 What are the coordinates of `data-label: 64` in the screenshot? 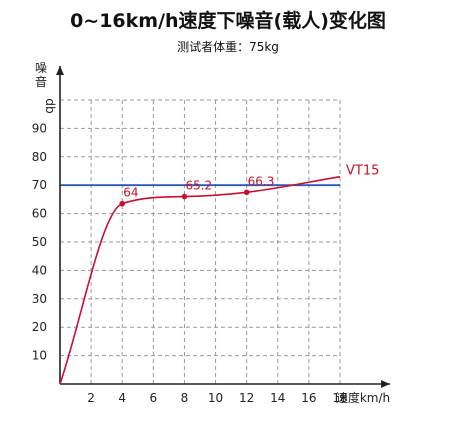 It's located at (130, 193).